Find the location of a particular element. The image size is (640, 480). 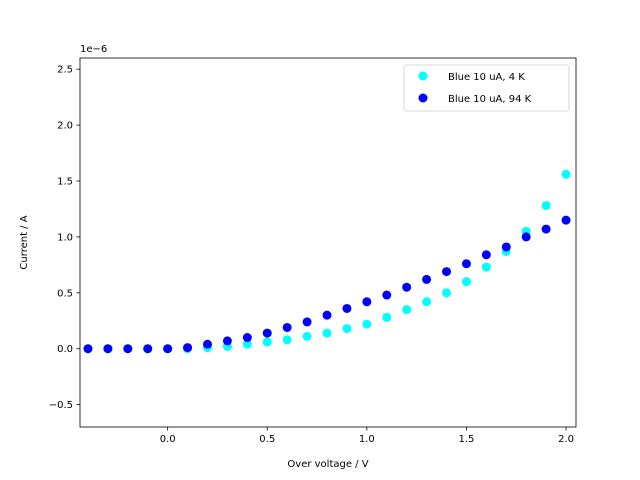

legend: Blue 10 uA, 4 K Blue 10 uA, 94 K is located at coordinates (486, 88).